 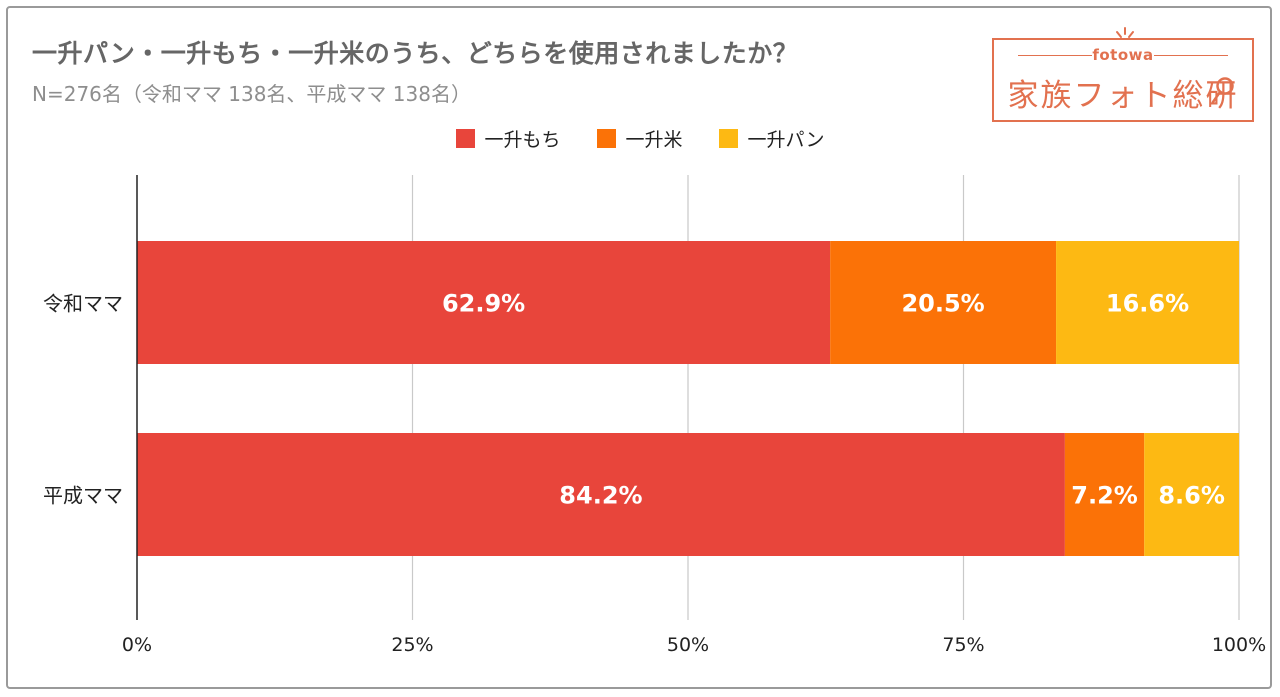 I want to click on x-tick-label-100: 100%, so click(x=1239, y=645).